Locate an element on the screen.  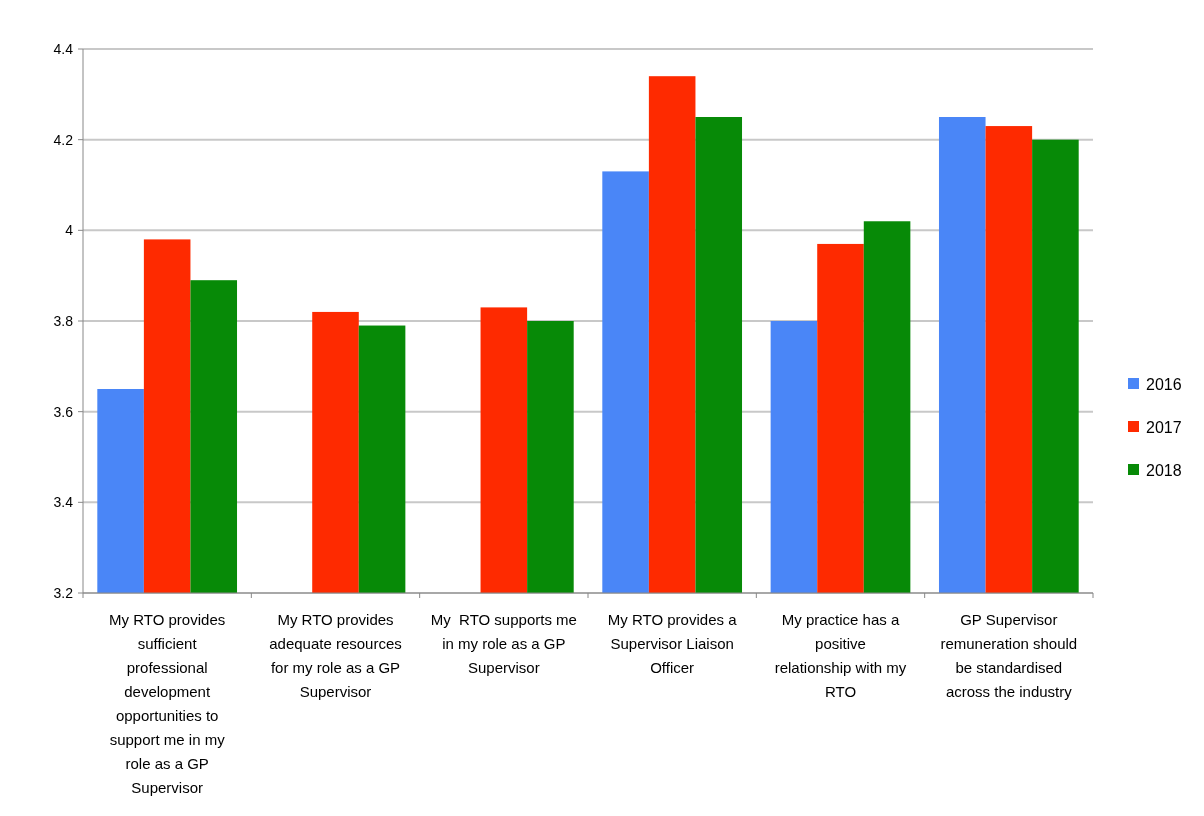
y-tick-label: 3.4 is located at coordinates (63, 502).